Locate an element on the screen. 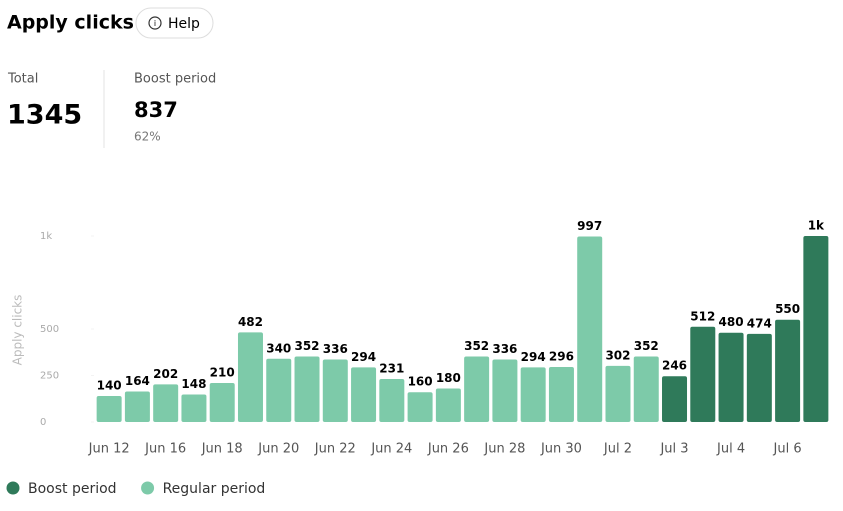  y-tick-label: 250 is located at coordinates (49, 376).